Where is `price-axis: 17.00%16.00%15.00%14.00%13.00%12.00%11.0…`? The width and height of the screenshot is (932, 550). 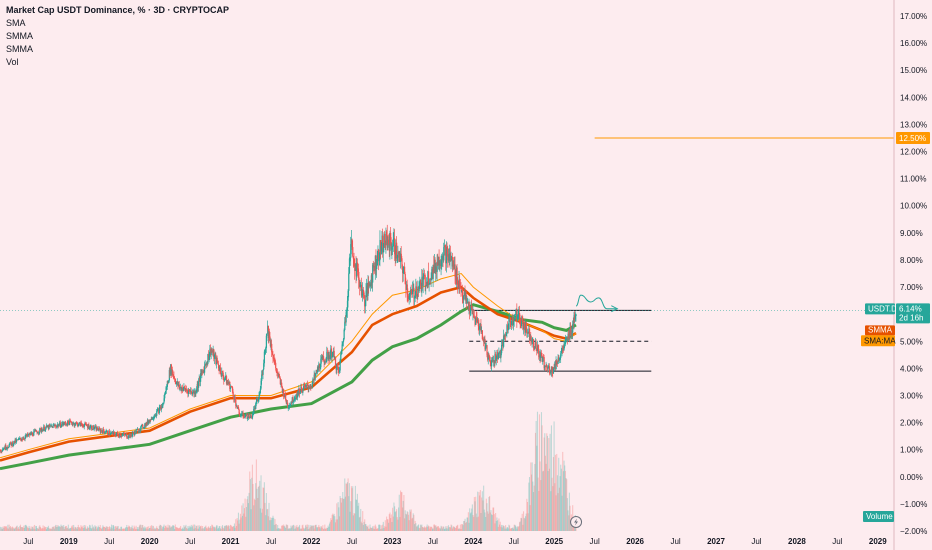
price-axis: 17.00%16.00%15.00%14.00%13.00%12.00%11.0… is located at coordinates (913, 274).